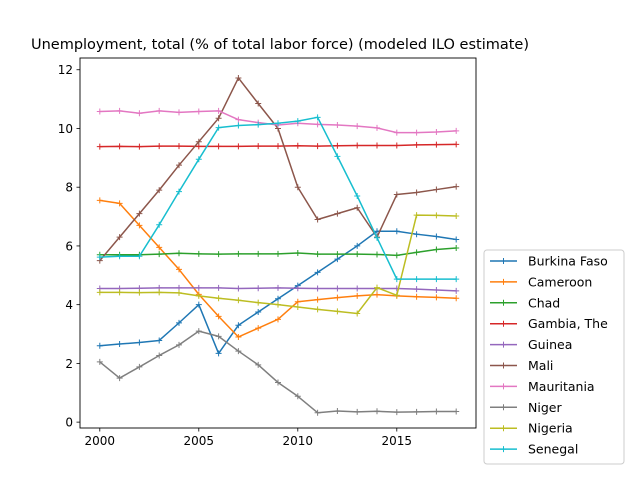 The height and width of the screenshot is (480, 640). I want to click on series-chad, so click(278, 251).